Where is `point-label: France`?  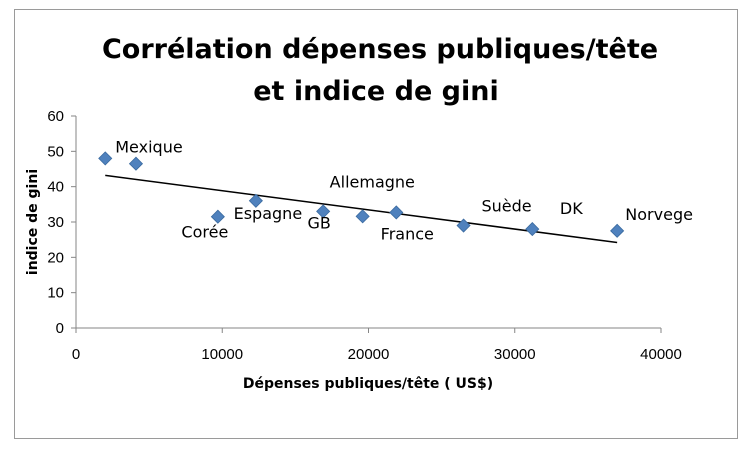 point-label: France is located at coordinates (407, 233).